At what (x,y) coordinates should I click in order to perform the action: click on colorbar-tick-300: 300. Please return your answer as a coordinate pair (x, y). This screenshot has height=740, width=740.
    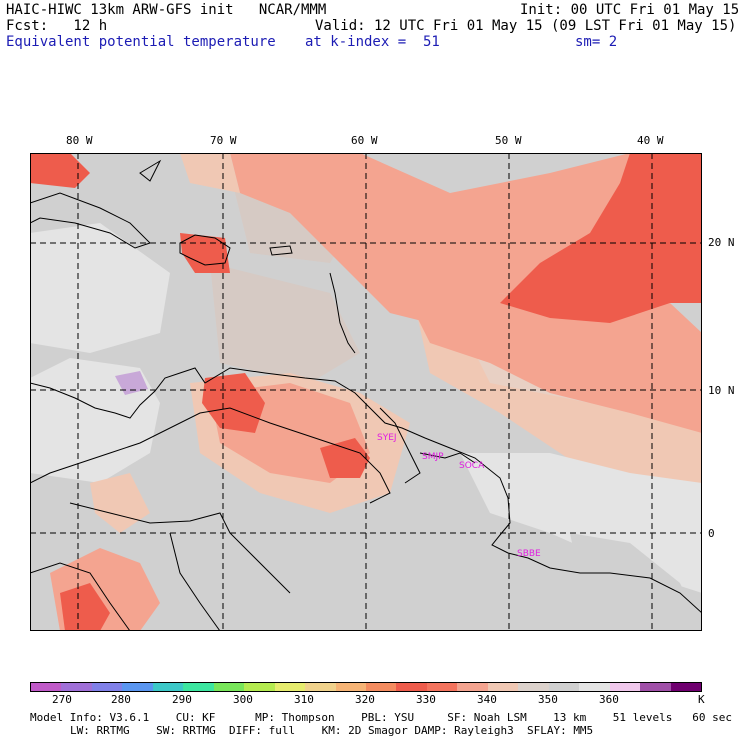
    Looking at the image, I should click on (243, 699).